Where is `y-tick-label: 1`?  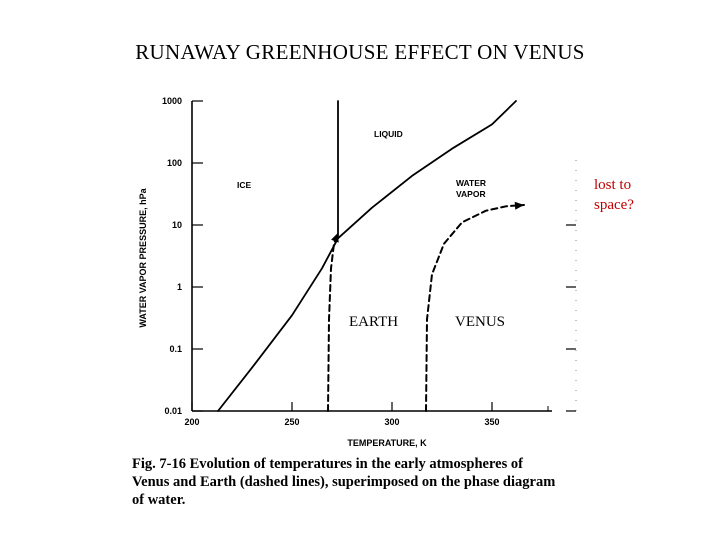
y-tick-label: 1 is located at coordinates (179, 287).